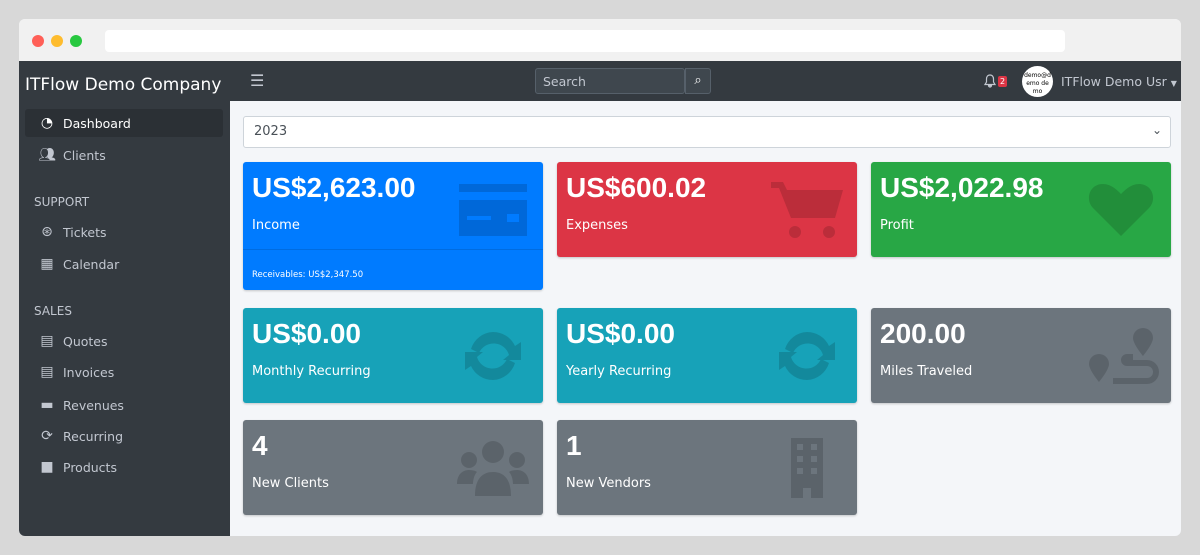 Image resolution: width=1200 pixels, height=555 pixels. What do you see at coordinates (97, 123) in the screenshot?
I see `sidebar-item-label: Dashboard` at bounding box center [97, 123].